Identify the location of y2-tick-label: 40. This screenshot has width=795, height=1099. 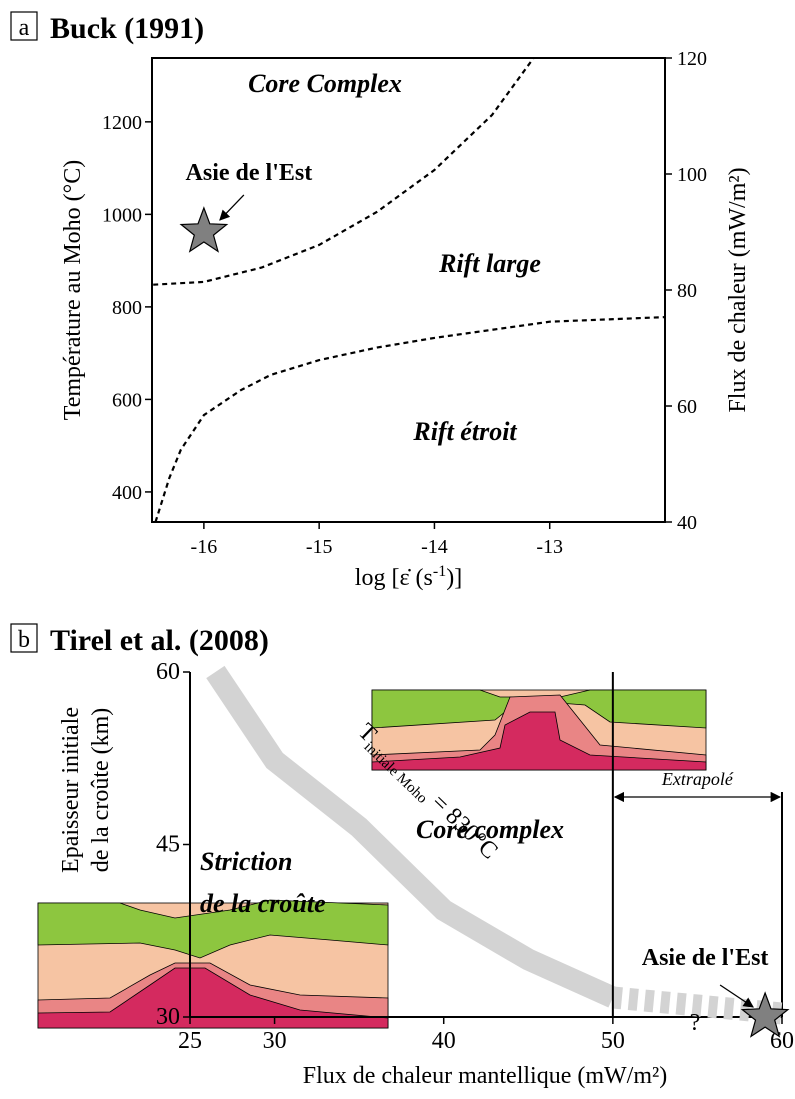
(687, 523).